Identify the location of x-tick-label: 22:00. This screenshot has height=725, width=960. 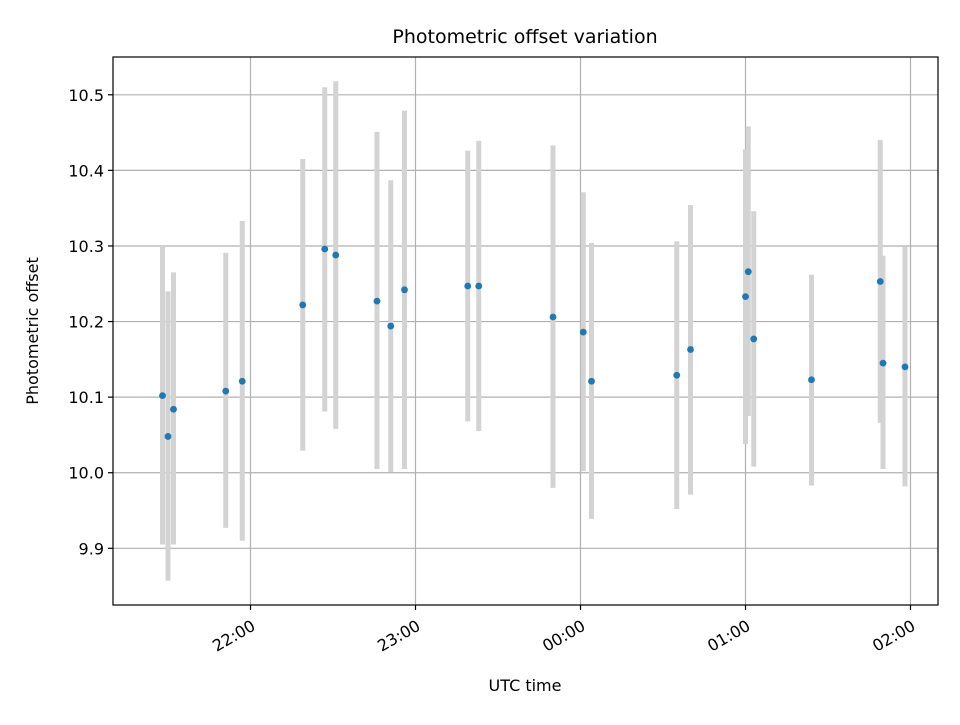
(233, 636).